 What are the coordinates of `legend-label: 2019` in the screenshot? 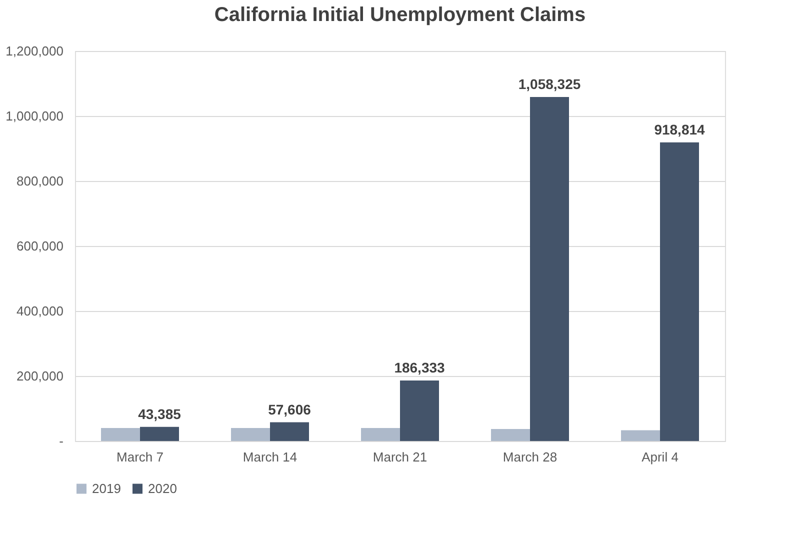 It's located at (106, 488).